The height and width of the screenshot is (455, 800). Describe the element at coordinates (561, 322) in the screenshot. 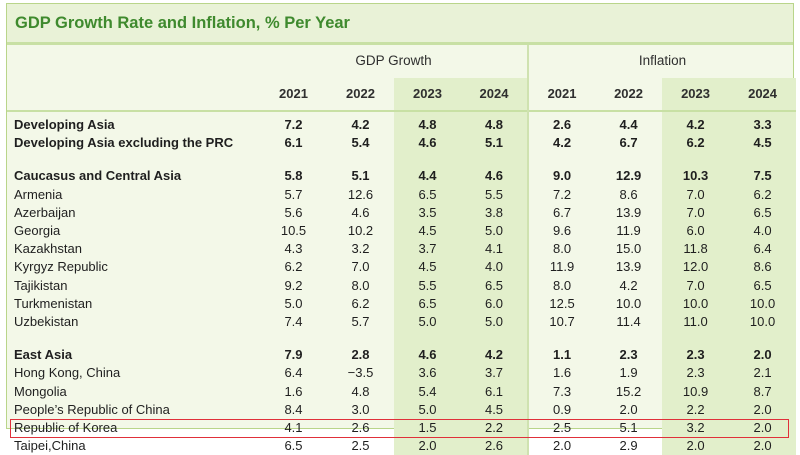

I see `table-cell: 10.7` at that location.